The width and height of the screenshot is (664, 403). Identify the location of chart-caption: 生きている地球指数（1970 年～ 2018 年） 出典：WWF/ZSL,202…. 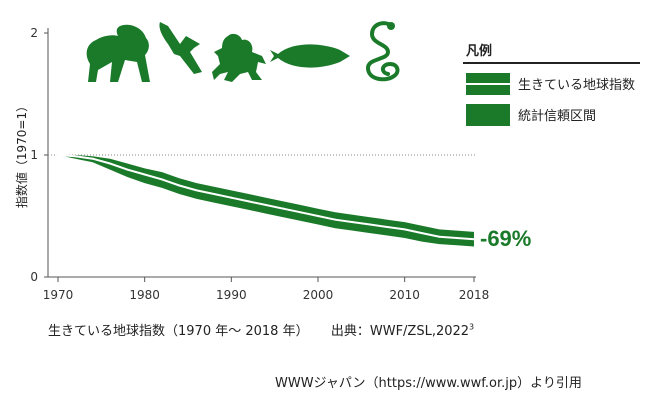
(261, 329).